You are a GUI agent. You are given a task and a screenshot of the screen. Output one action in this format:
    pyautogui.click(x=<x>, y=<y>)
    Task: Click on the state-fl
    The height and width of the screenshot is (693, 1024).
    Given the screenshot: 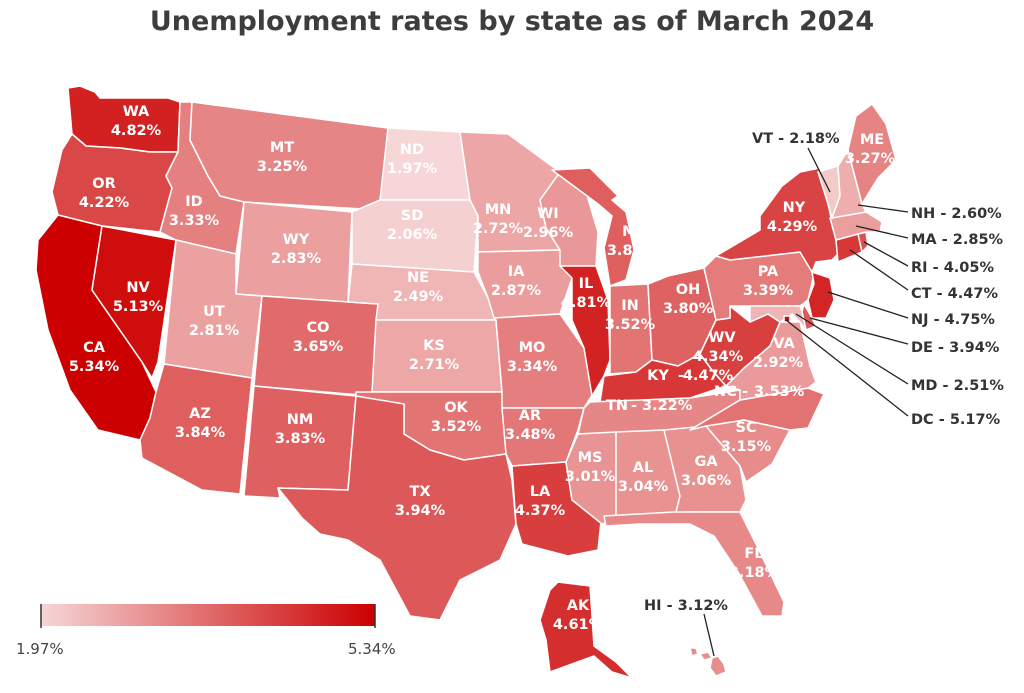 What is the action you would take?
    pyautogui.click(x=694, y=564)
    